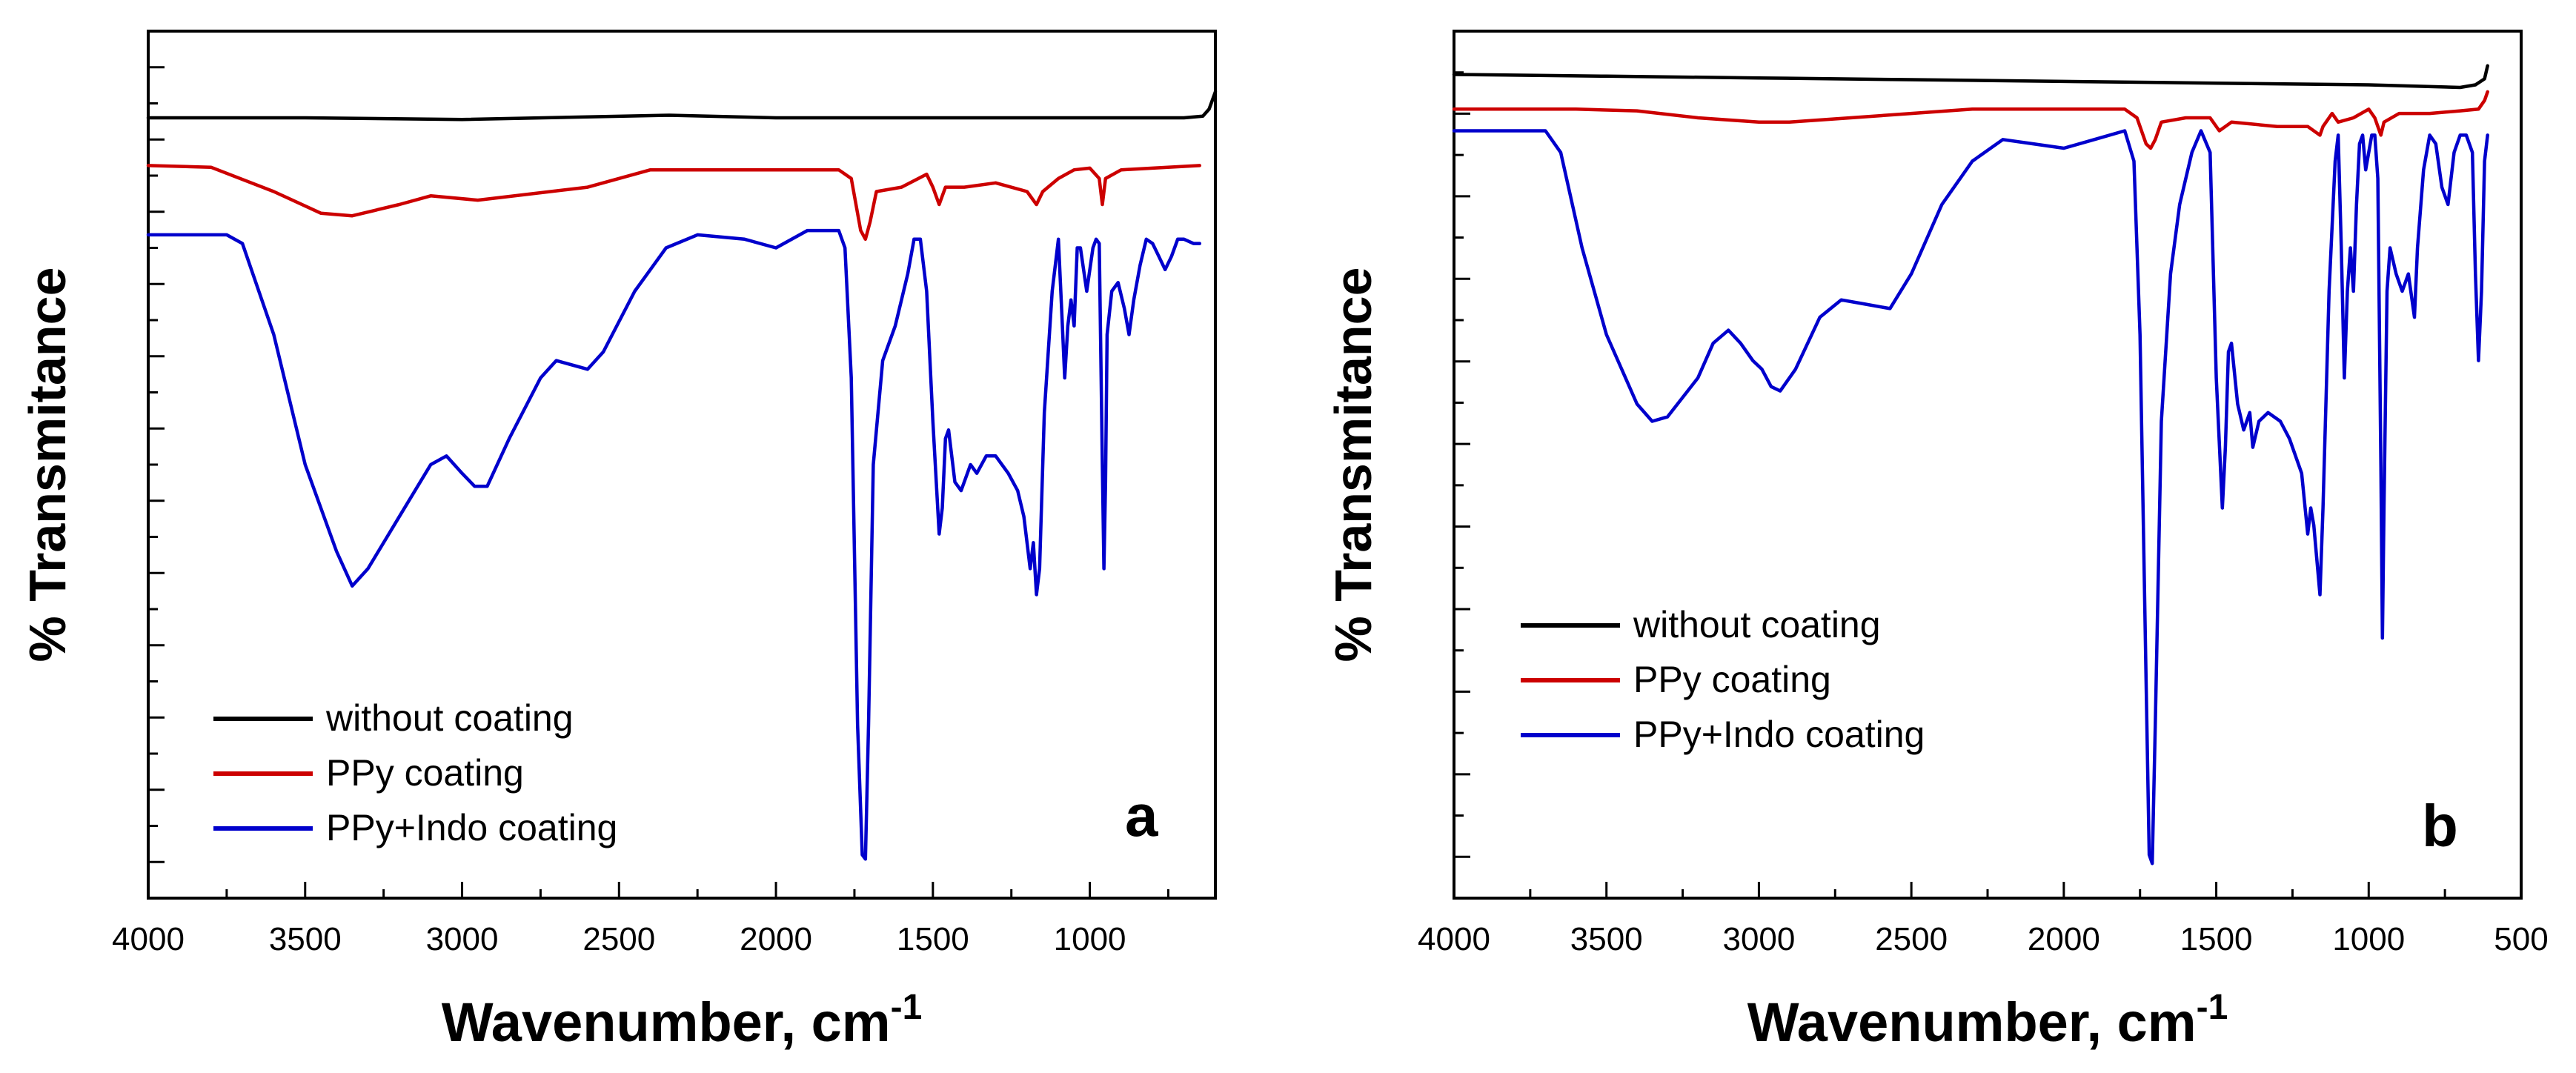 The height and width of the screenshot is (1073, 2576). What do you see at coordinates (2521, 939) in the screenshot?
I see `x-tick-label: 500` at bounding box center [2521, 939].